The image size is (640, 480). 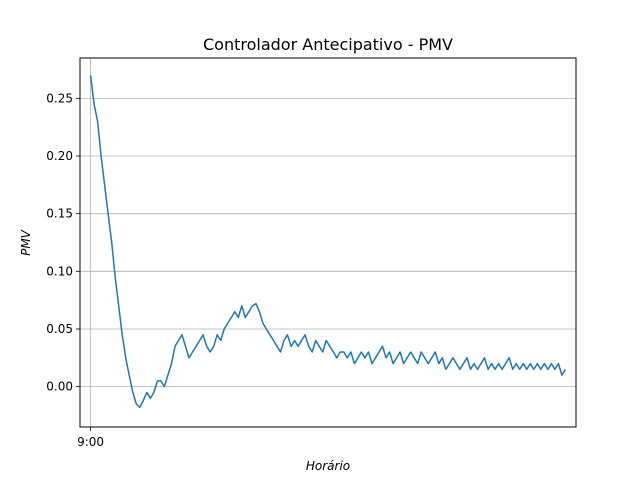 I want to click on x-tick-label: 9:00, so click(x=90, y=442).